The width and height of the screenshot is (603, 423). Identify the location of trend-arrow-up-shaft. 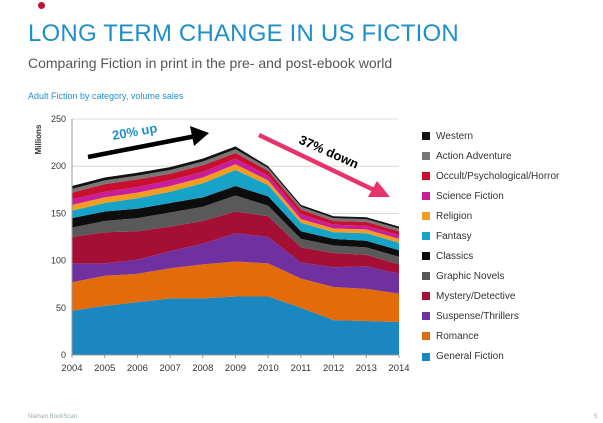
(142, 146).